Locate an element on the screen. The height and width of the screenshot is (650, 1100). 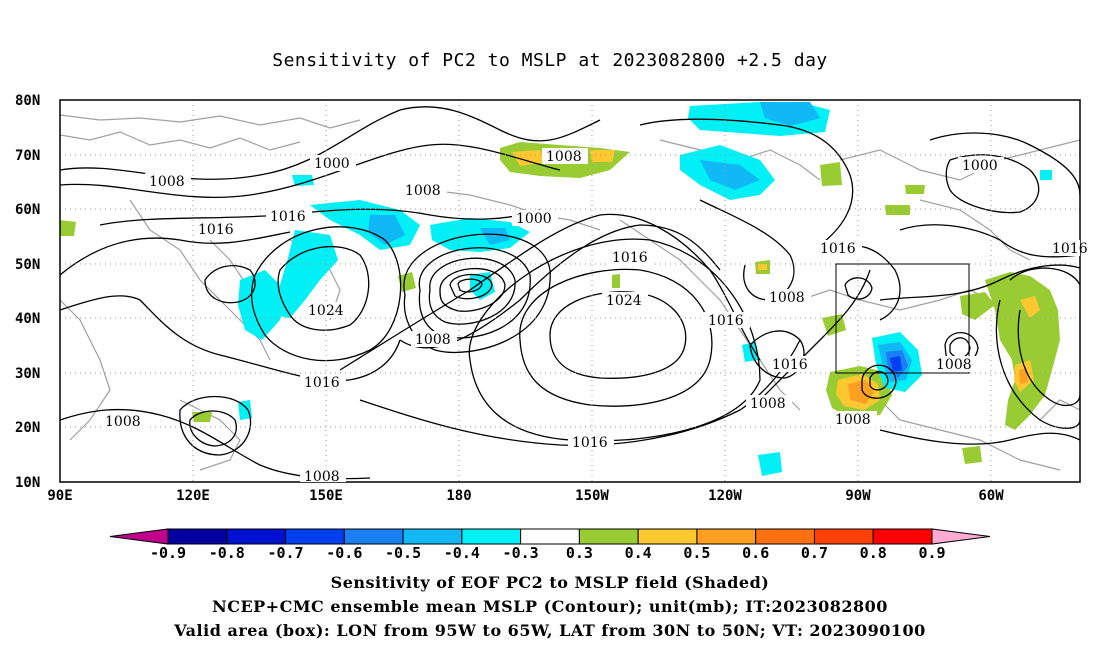
colorbar-tick-label: 0.4 is located at coordinates (638, 553).